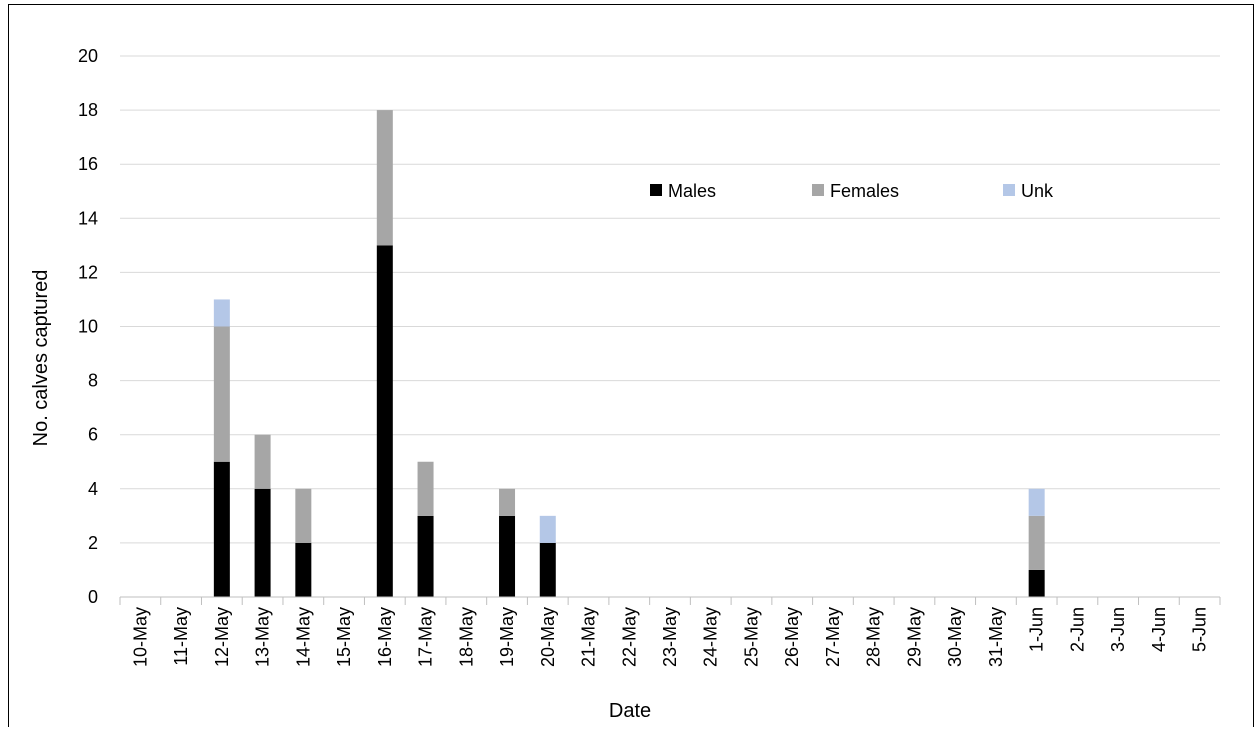 The width and height of the screenshot is (1256, 729). I want to click on x-tick-label: 21-May, so click(589, 637).